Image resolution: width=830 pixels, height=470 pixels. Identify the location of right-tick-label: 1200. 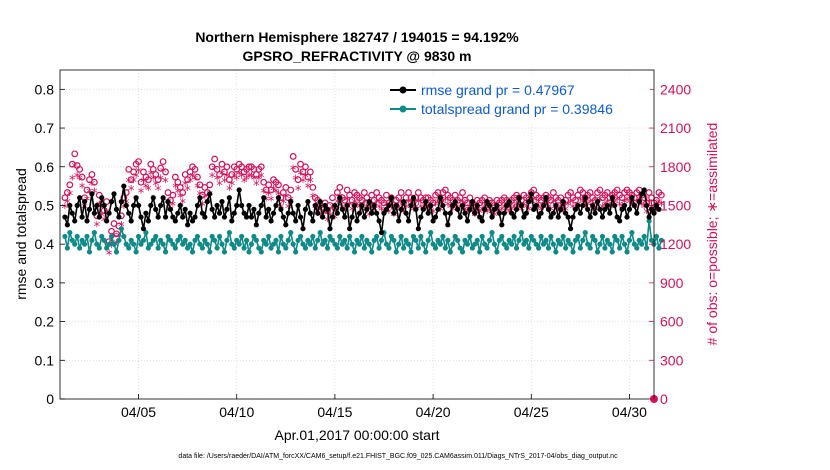
(675, 244).